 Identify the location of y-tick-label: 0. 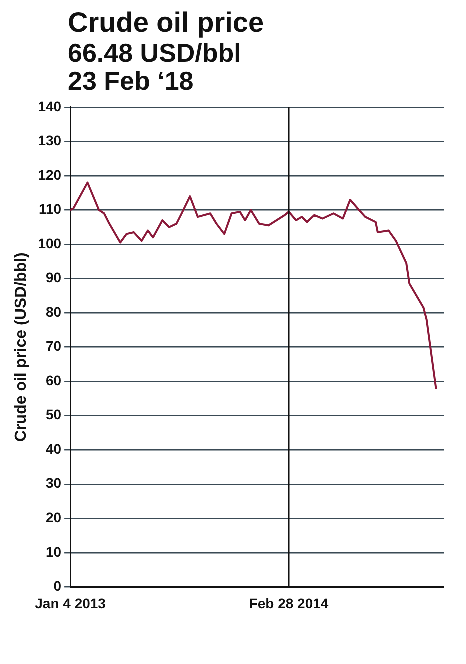
(58, 586).